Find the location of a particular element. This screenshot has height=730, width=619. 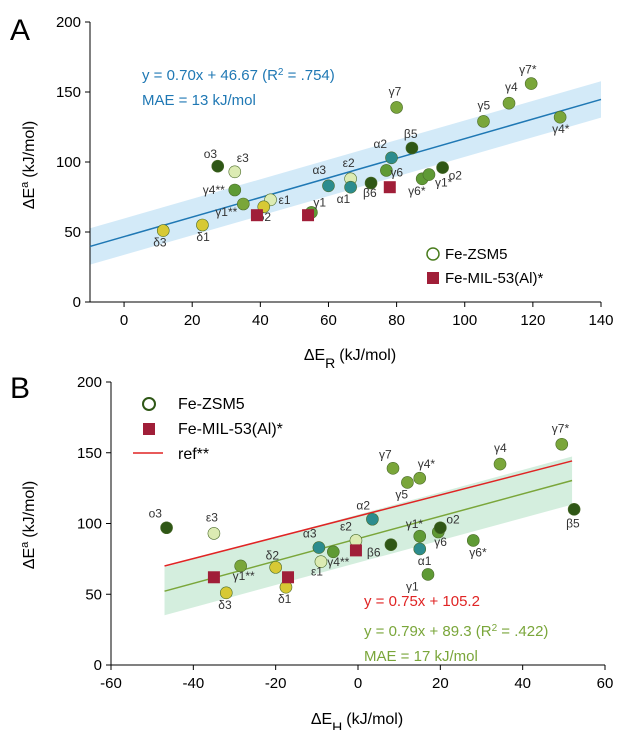

point-label: ε3 is located at coordinates (212, 517).